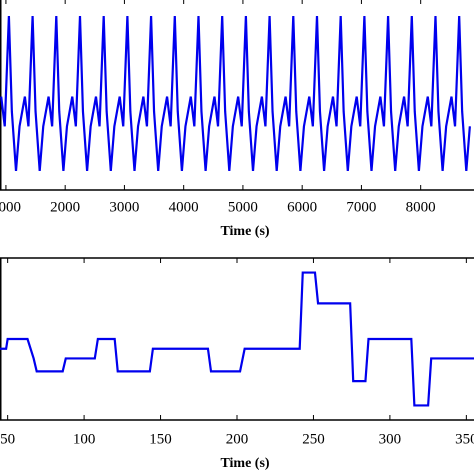 This screenshot has width=474, height=474. What do you see at coordinates (464, 439) in the screenshot?
I see `x-tick-label: 350` at bounding box center [464, 439].